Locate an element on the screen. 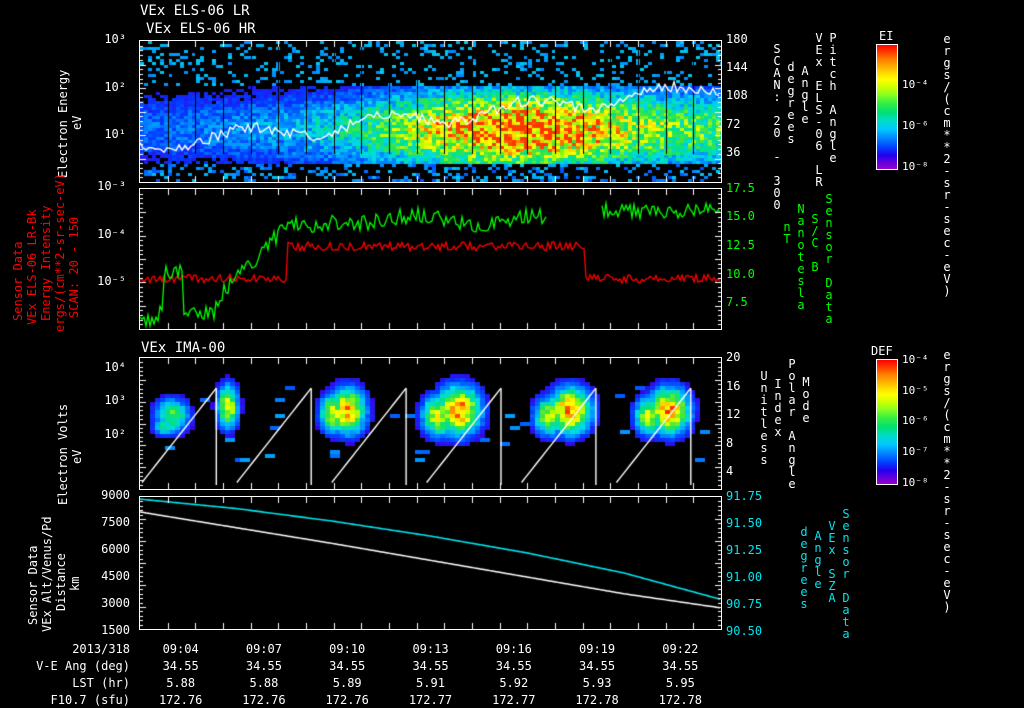 This screenshot has width=1024, height=708. bottom-cell-lst-1: 5.88 is located at coordinates (264, 683).